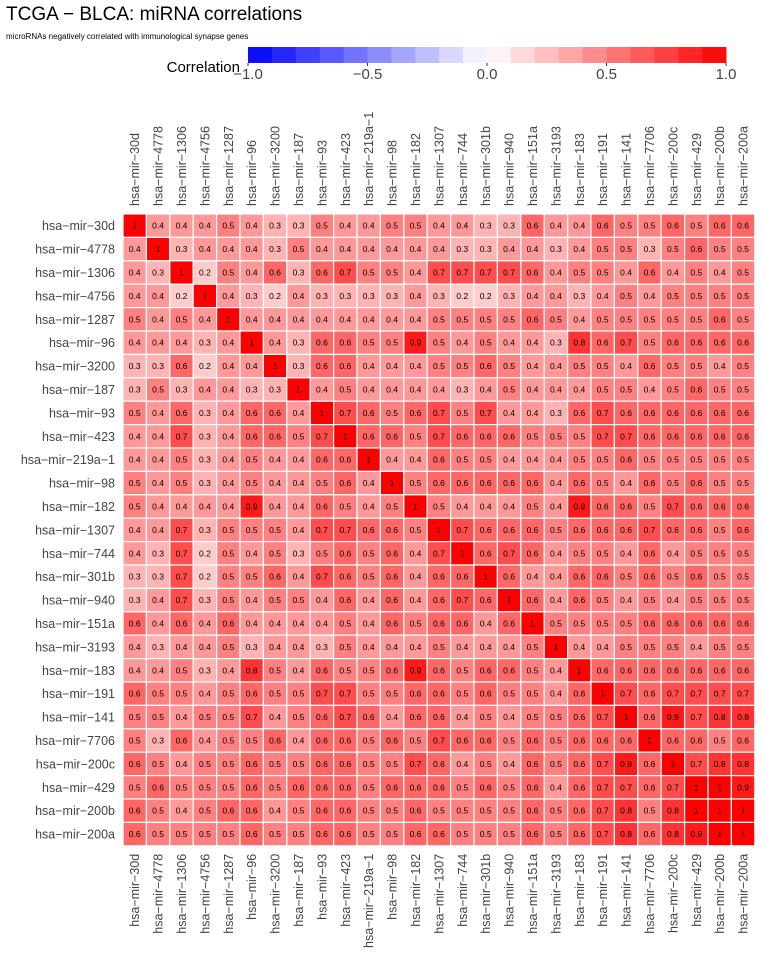  I want to click on legend-title: Correlation, so click(203, 67).